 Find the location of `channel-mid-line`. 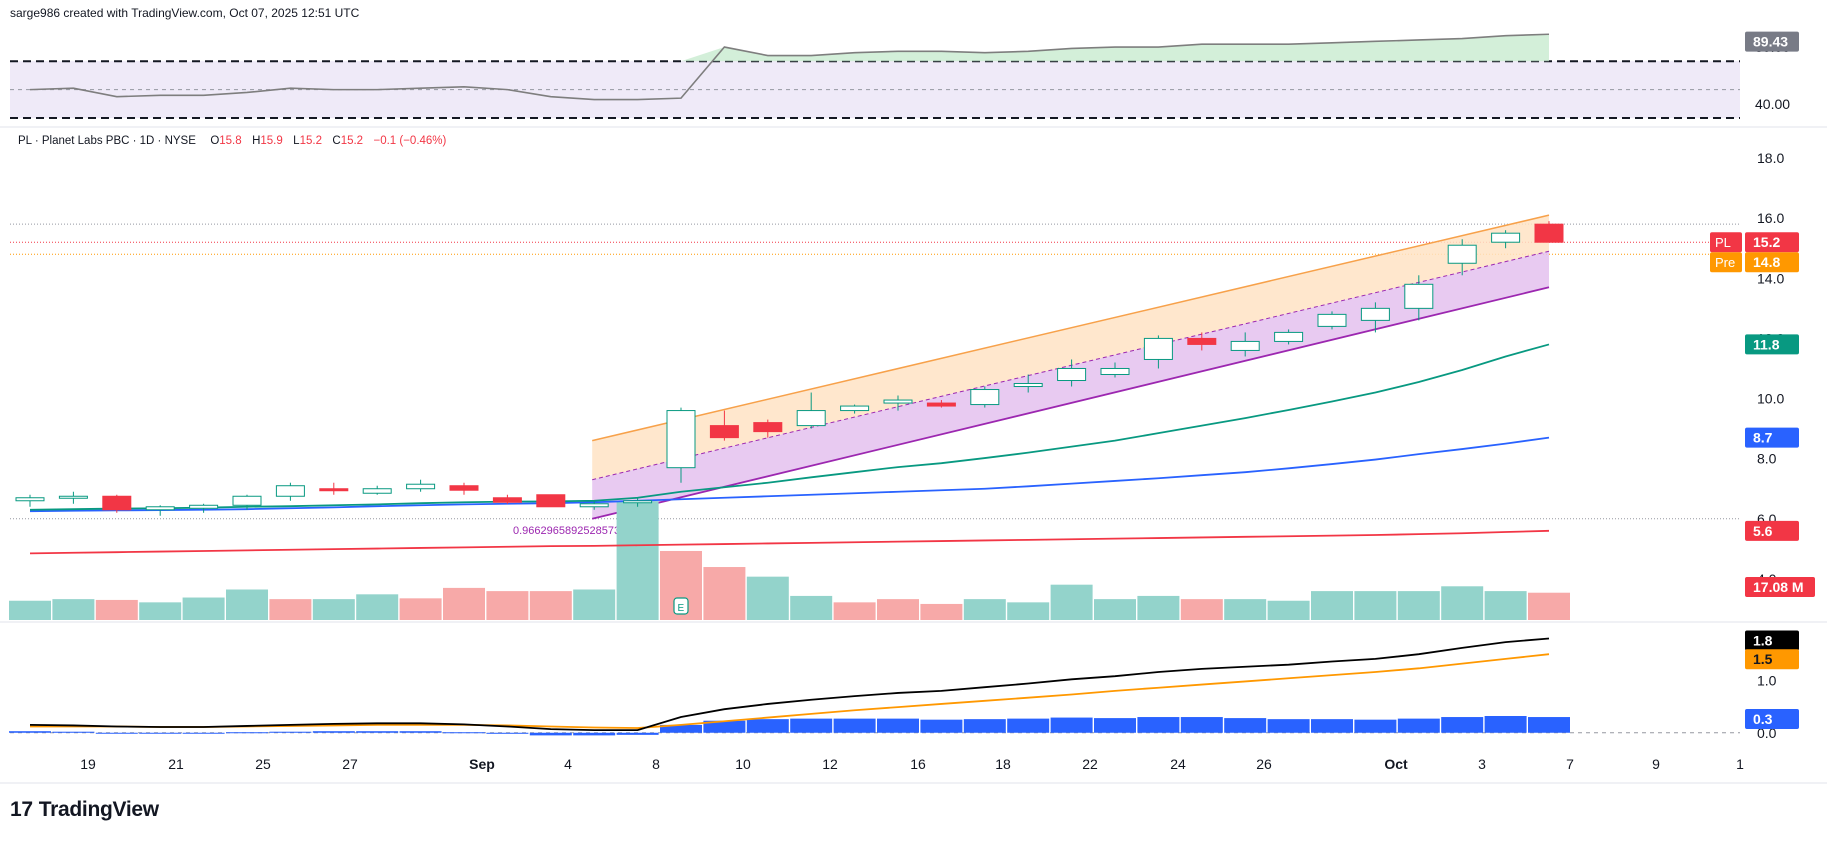

channel-mid-line is located at coordinates (1071, 365).